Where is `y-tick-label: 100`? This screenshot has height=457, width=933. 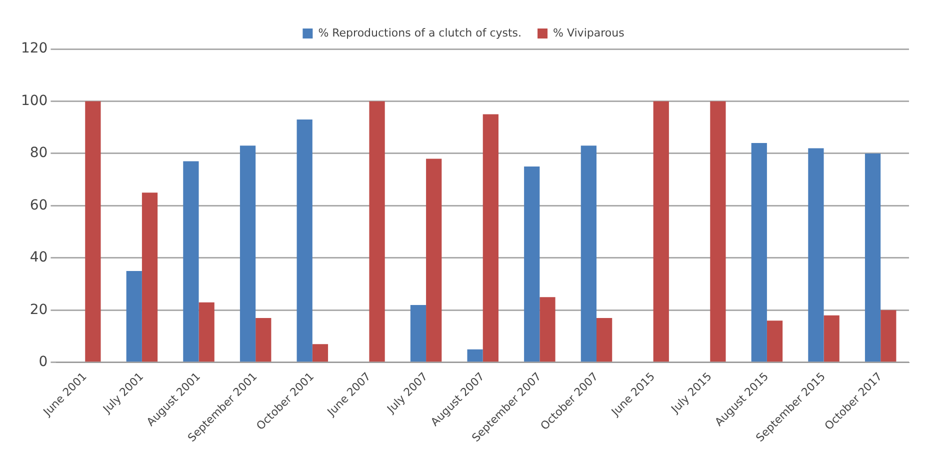 y-tick-label: 100 is located at coordinates (34, 100).